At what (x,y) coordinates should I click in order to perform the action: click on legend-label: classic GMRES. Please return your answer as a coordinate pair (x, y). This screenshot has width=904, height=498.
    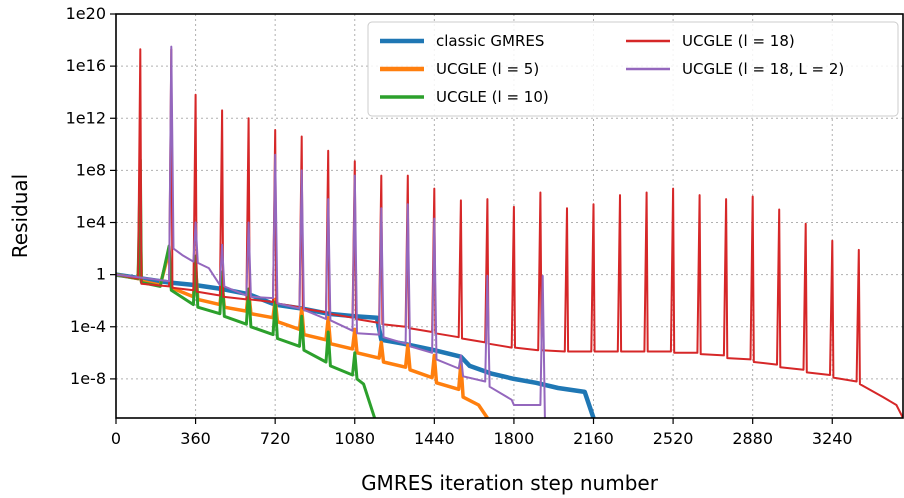
    Looking at the image, I should click on (490, 41).